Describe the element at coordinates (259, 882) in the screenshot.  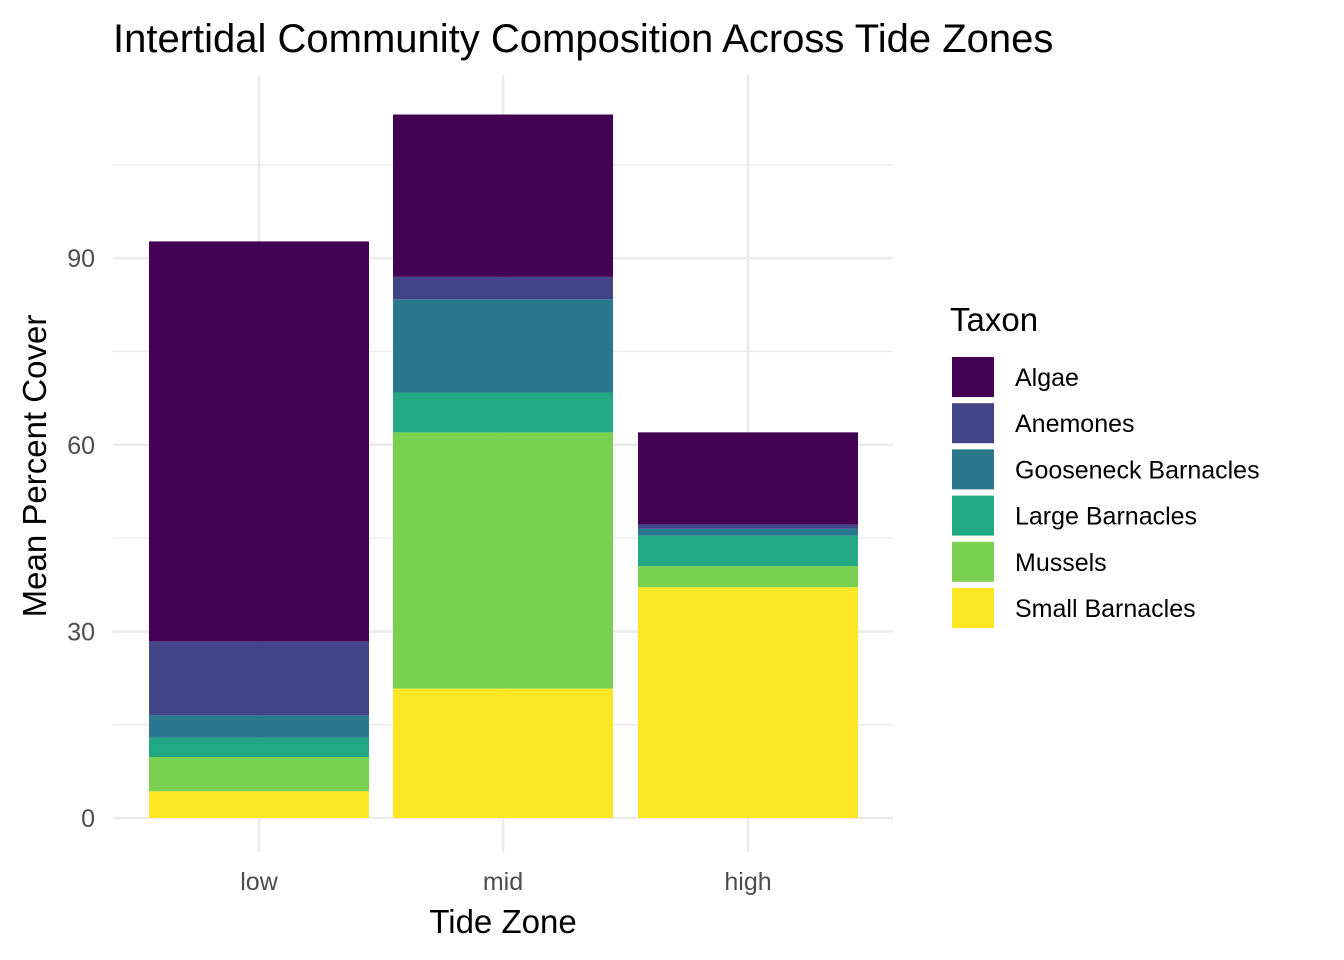
I see `x-tick-label: low` at that location.